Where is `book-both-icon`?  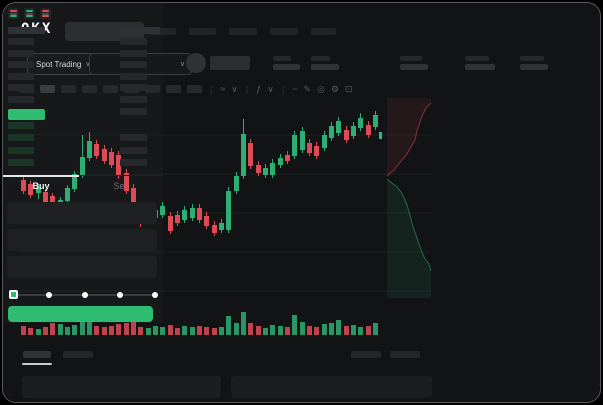
book-both-icon is located at coordinates (13, 13).